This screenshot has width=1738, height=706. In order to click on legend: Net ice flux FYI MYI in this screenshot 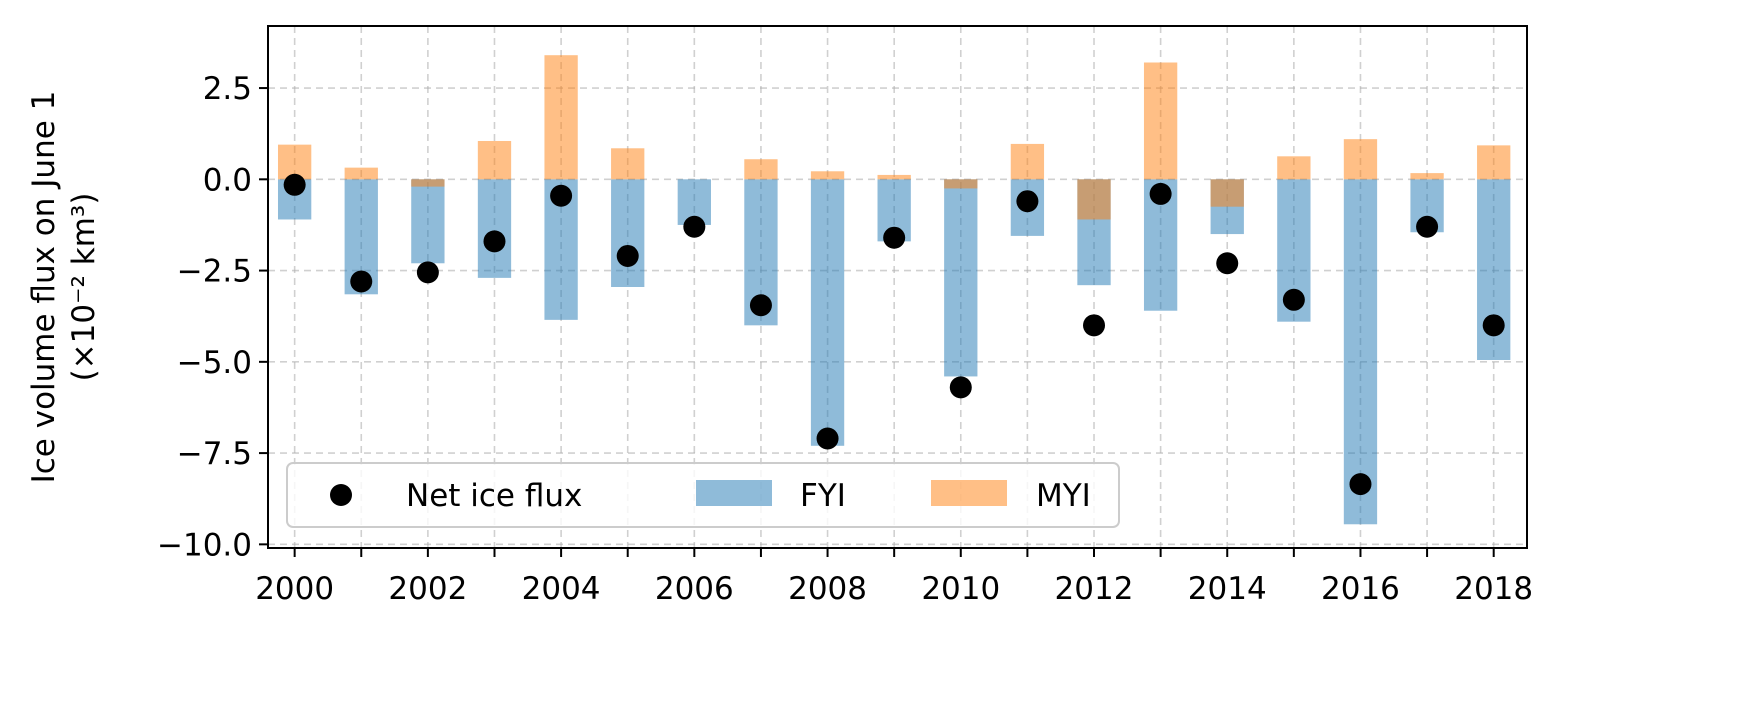, I will do `click(703, 495)`.